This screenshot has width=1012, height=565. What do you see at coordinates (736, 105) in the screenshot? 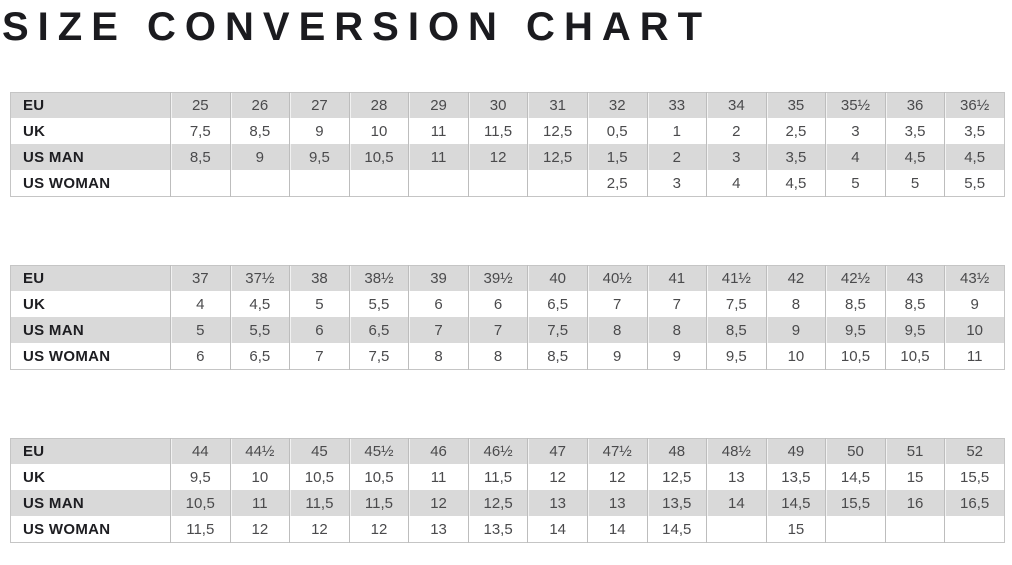
I see `size-value-cell: 34` at bounding box center [736, 105].